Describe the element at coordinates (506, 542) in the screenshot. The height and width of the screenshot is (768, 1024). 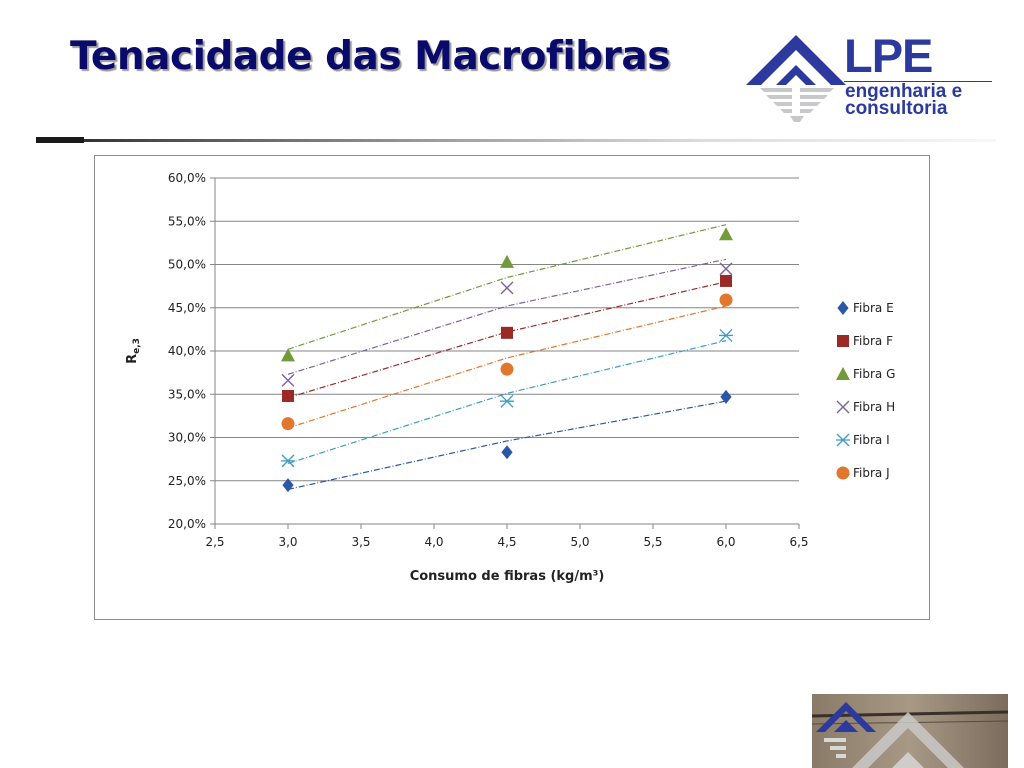
I see `x-tick-label: 4,5` at that location.